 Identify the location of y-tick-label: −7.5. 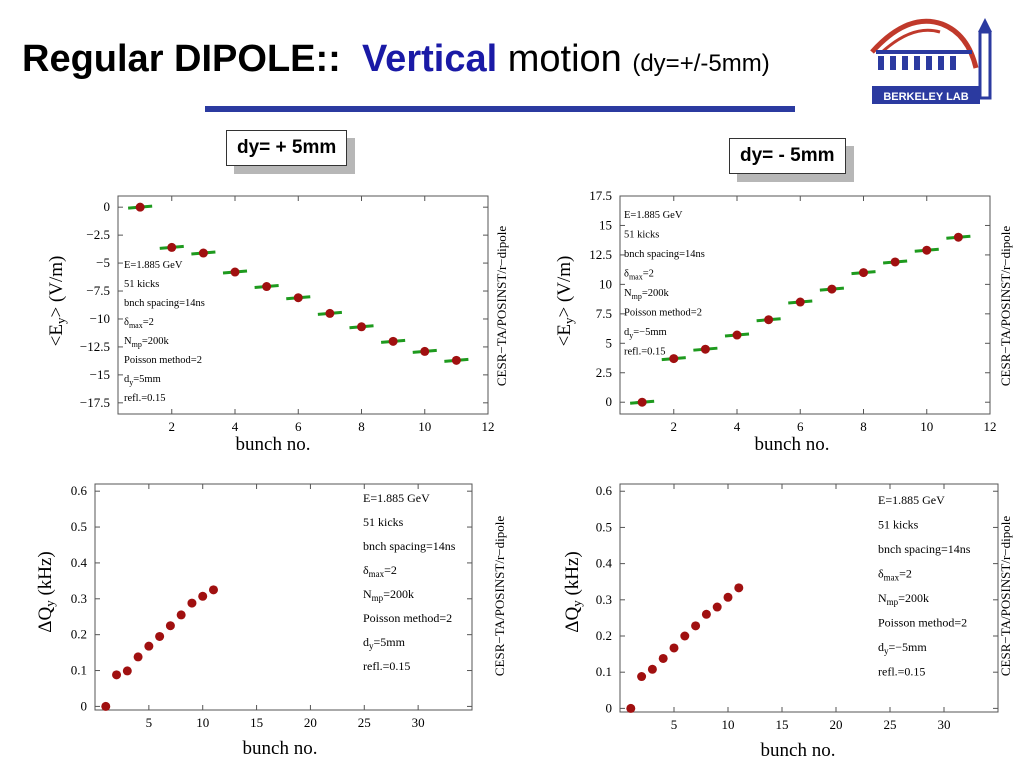
(98, 290).